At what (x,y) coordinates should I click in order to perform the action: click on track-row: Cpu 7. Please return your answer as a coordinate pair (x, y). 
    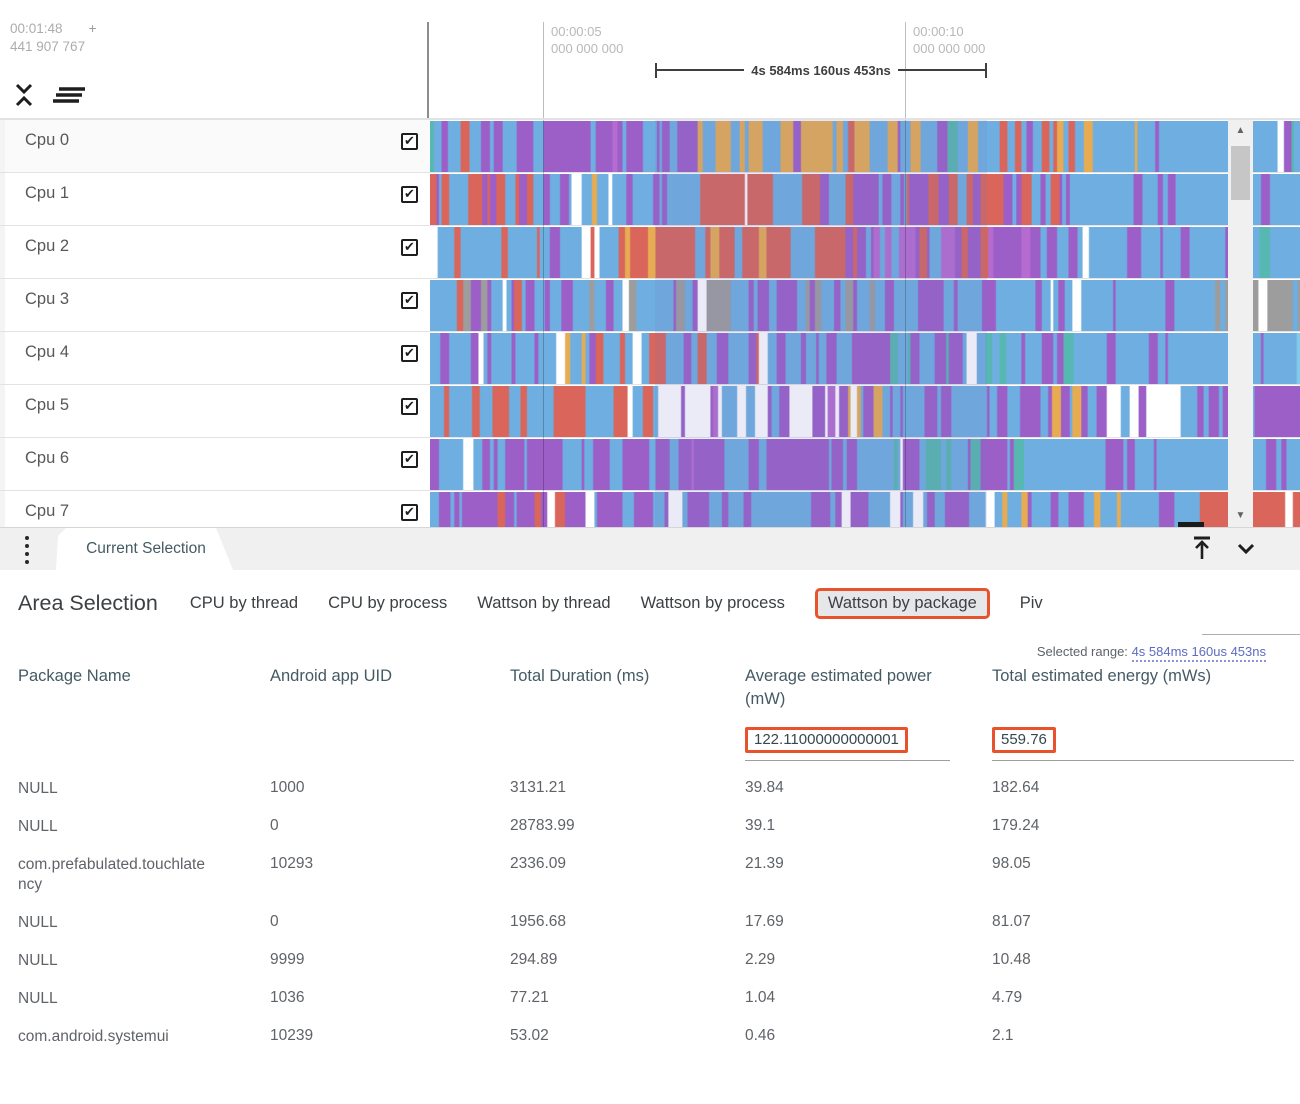
    Looking at the image, I should click on (650, 509).